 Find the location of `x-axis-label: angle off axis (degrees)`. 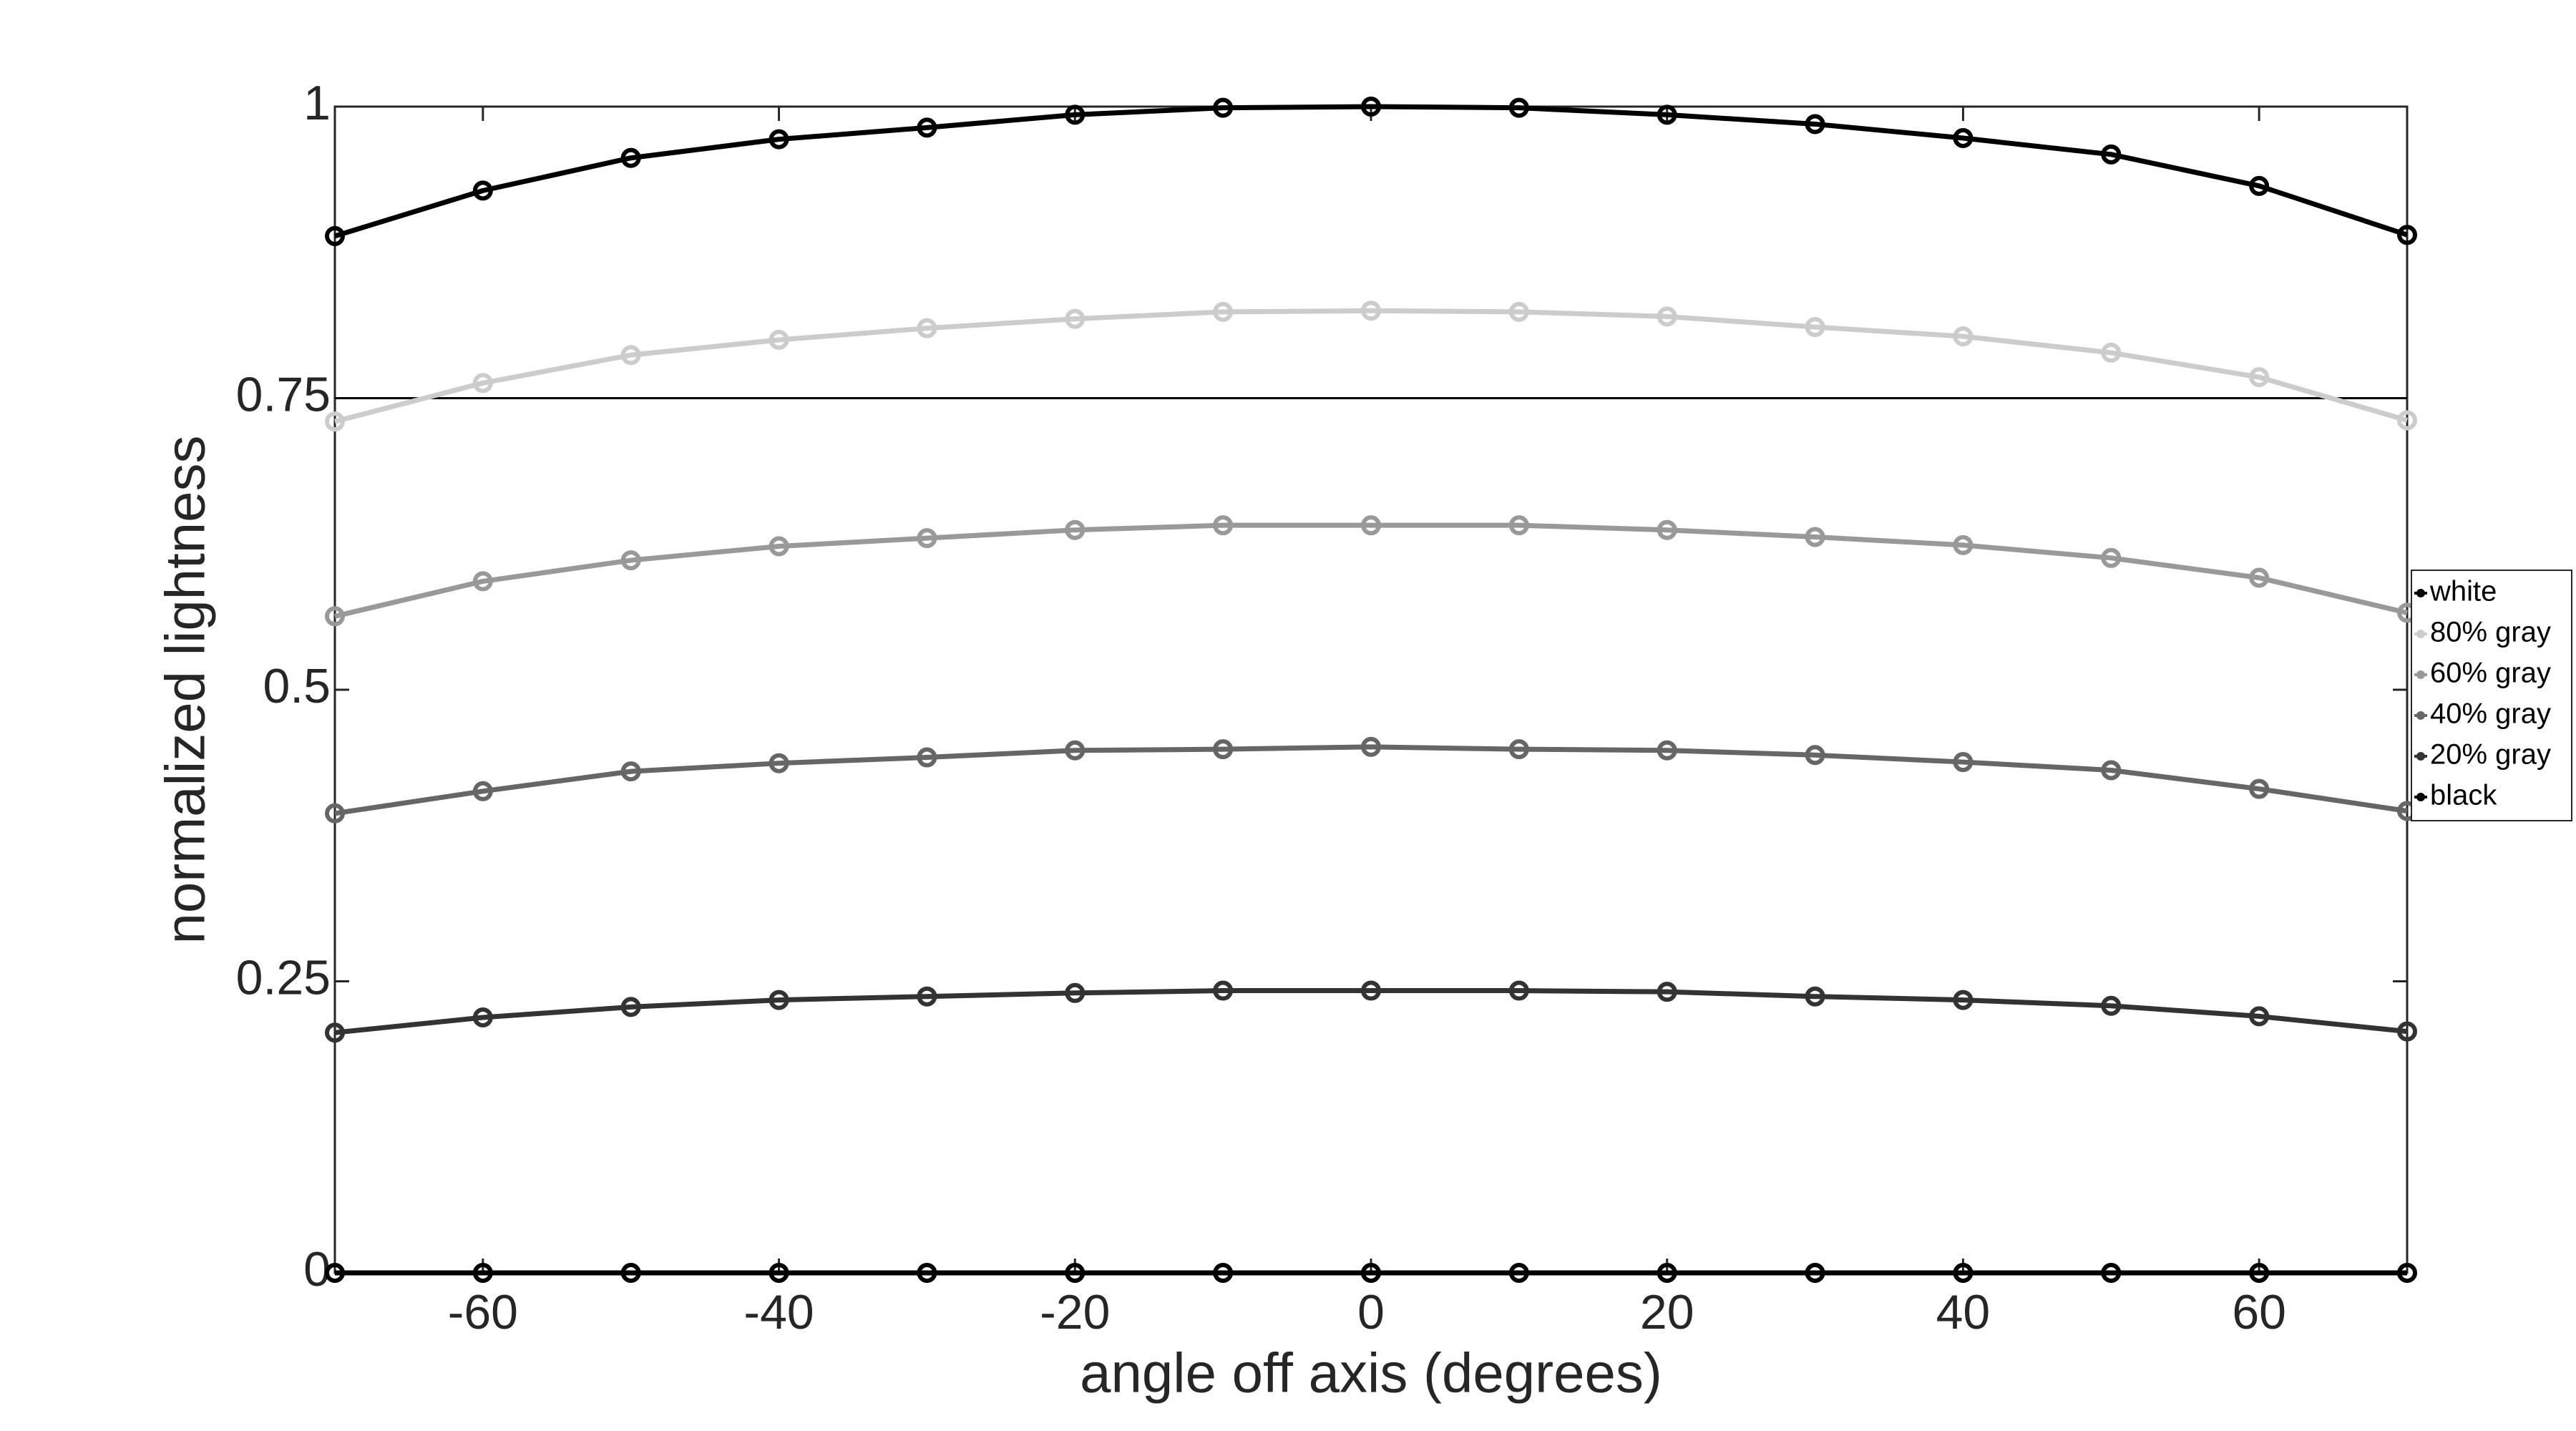

x-axis-label: angle off axis (degrees) is located at coordinates (1371, 1373).